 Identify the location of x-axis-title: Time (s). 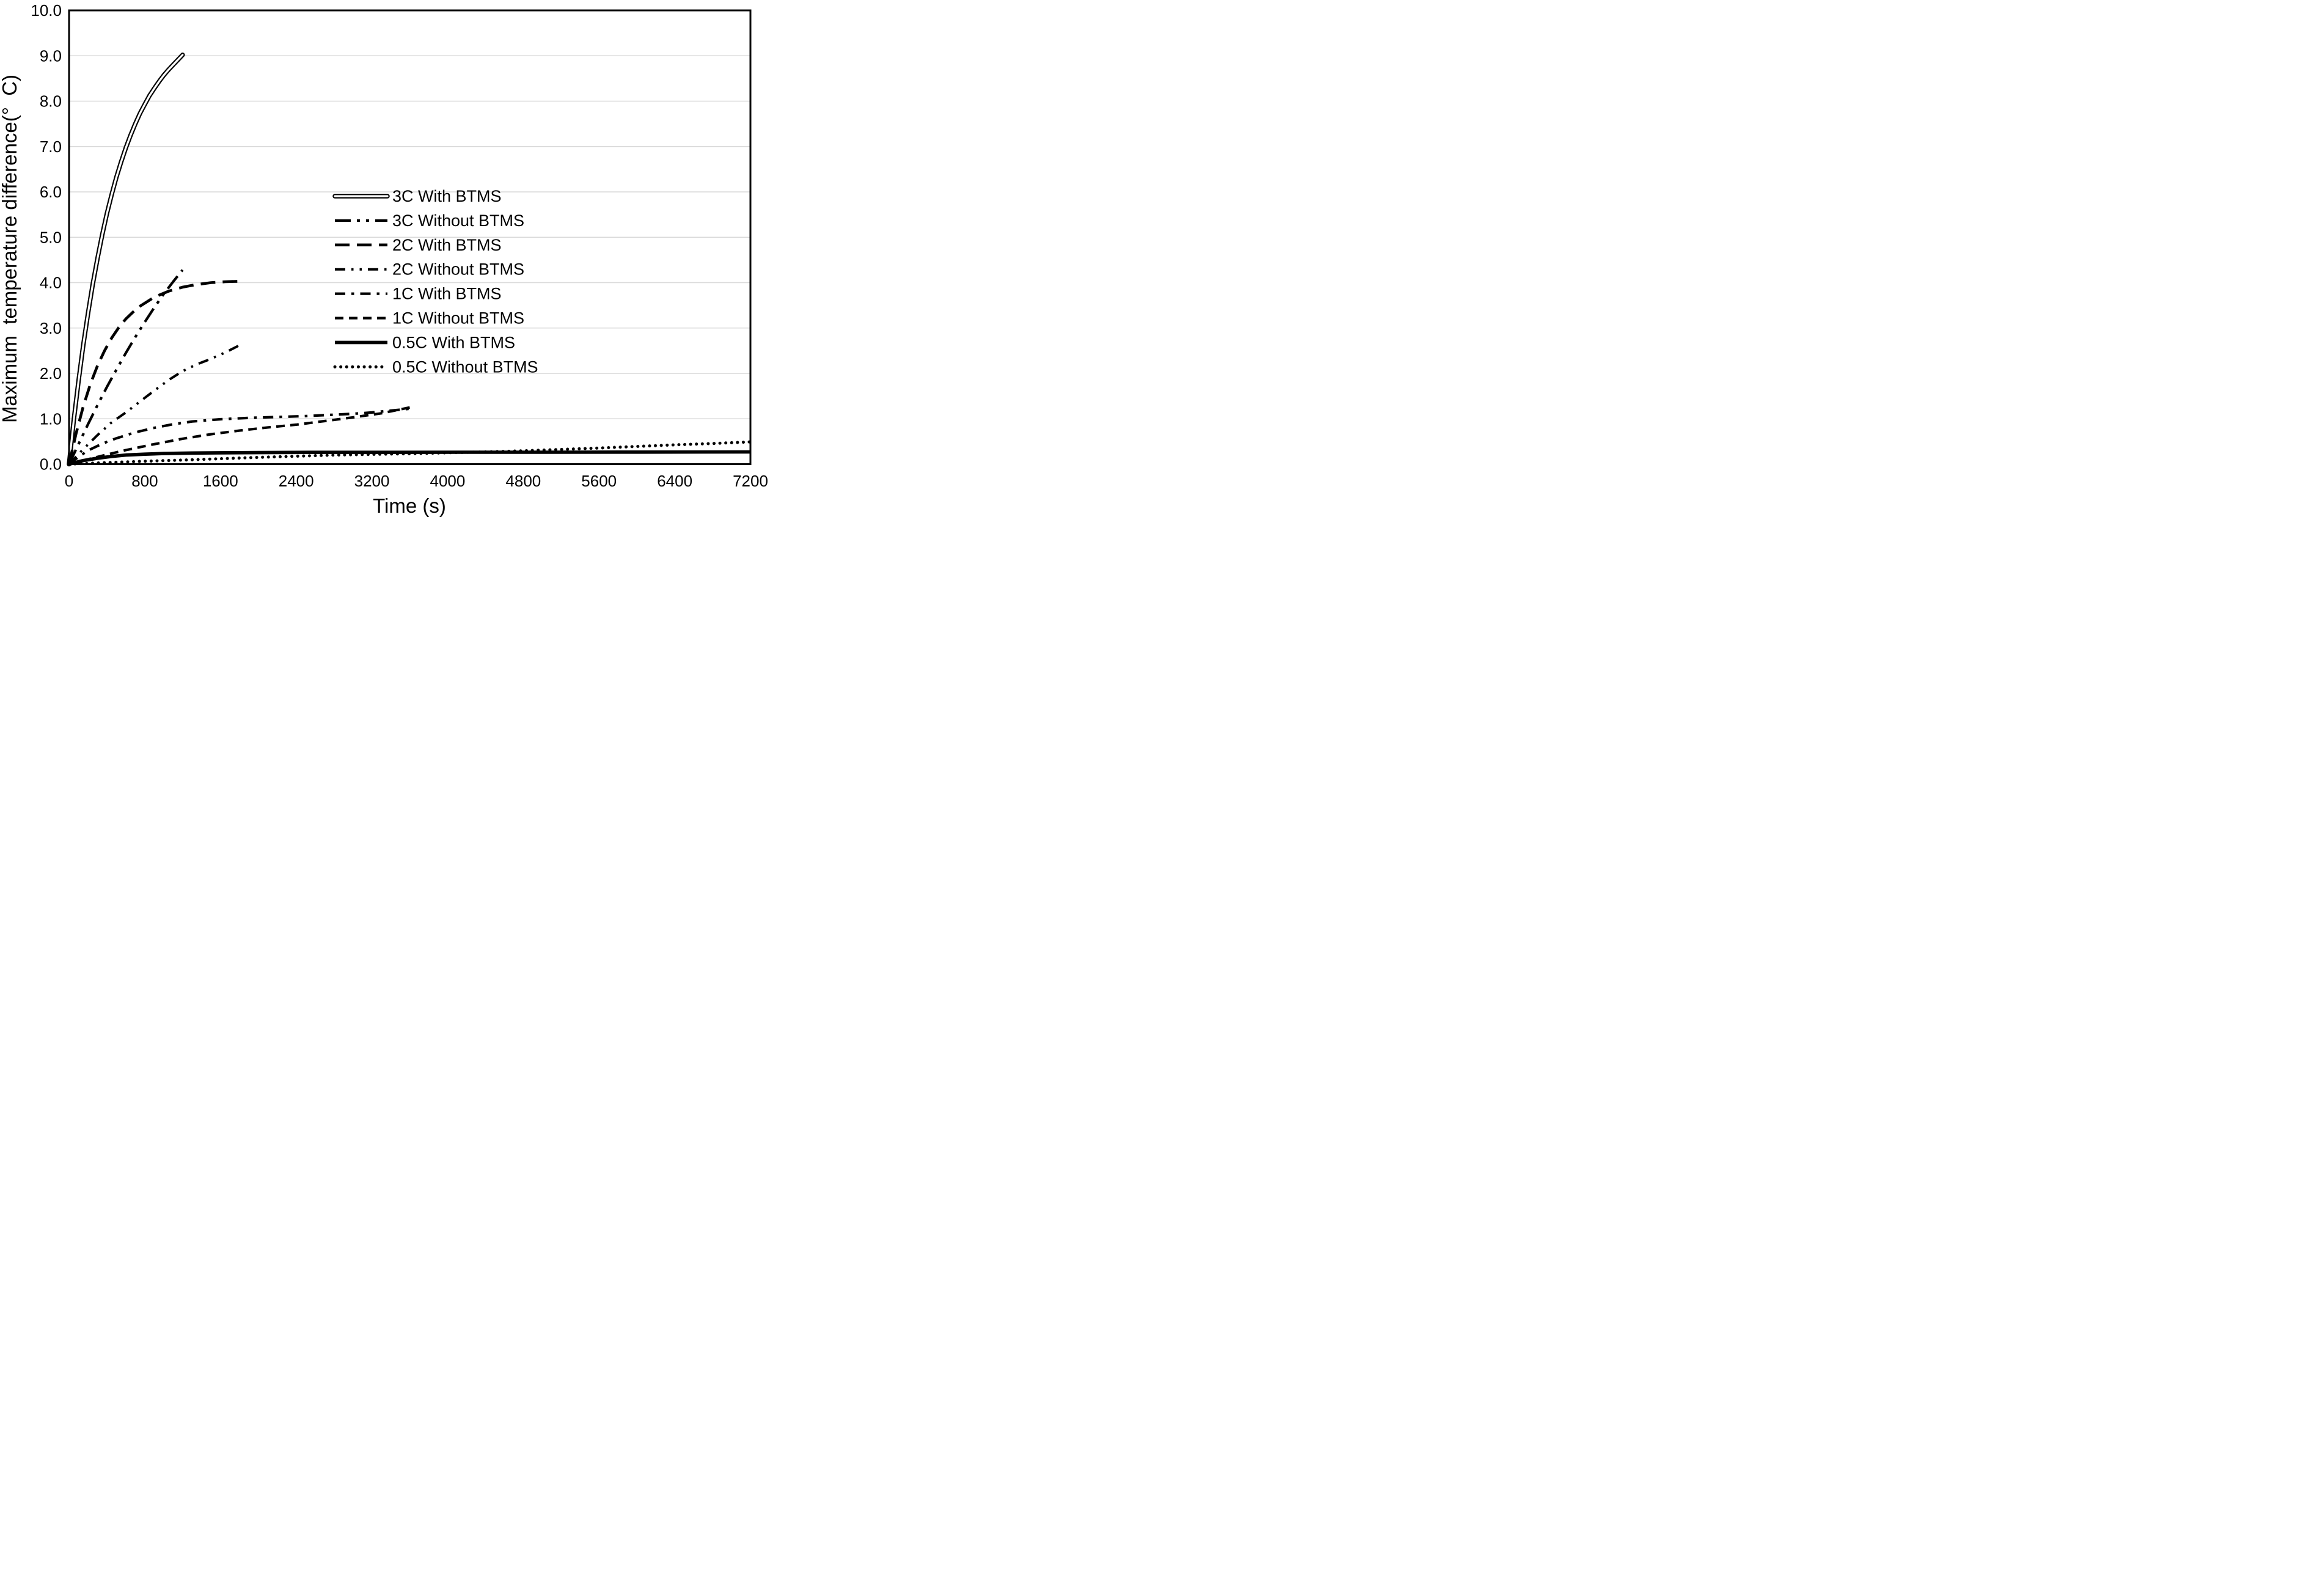
(409, 505).